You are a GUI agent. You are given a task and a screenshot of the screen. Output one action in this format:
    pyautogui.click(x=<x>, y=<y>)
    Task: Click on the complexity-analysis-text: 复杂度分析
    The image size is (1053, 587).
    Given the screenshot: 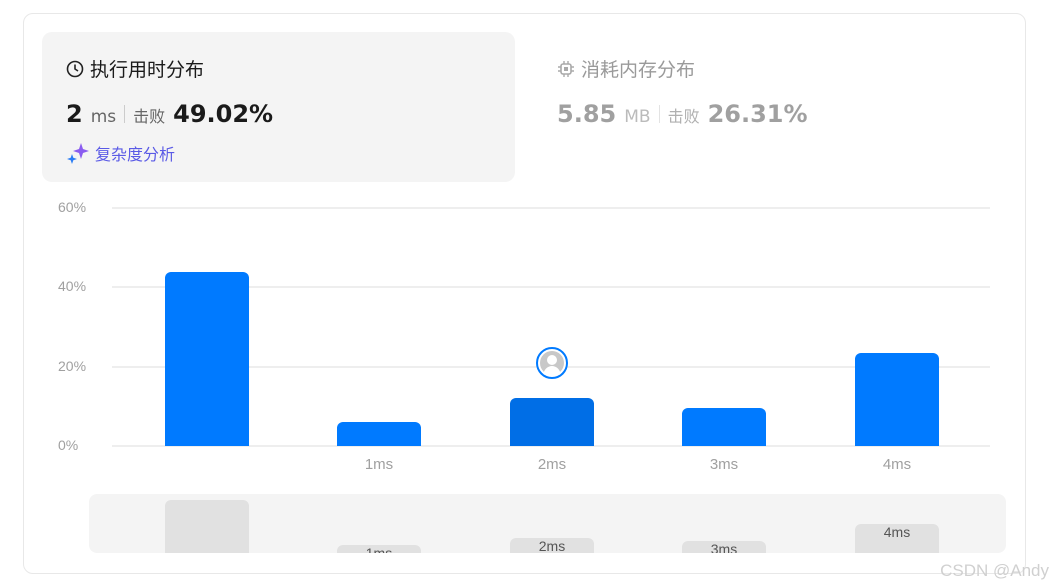 What is the action you would take?
    pyautogui.click(x=135, y=154)
    